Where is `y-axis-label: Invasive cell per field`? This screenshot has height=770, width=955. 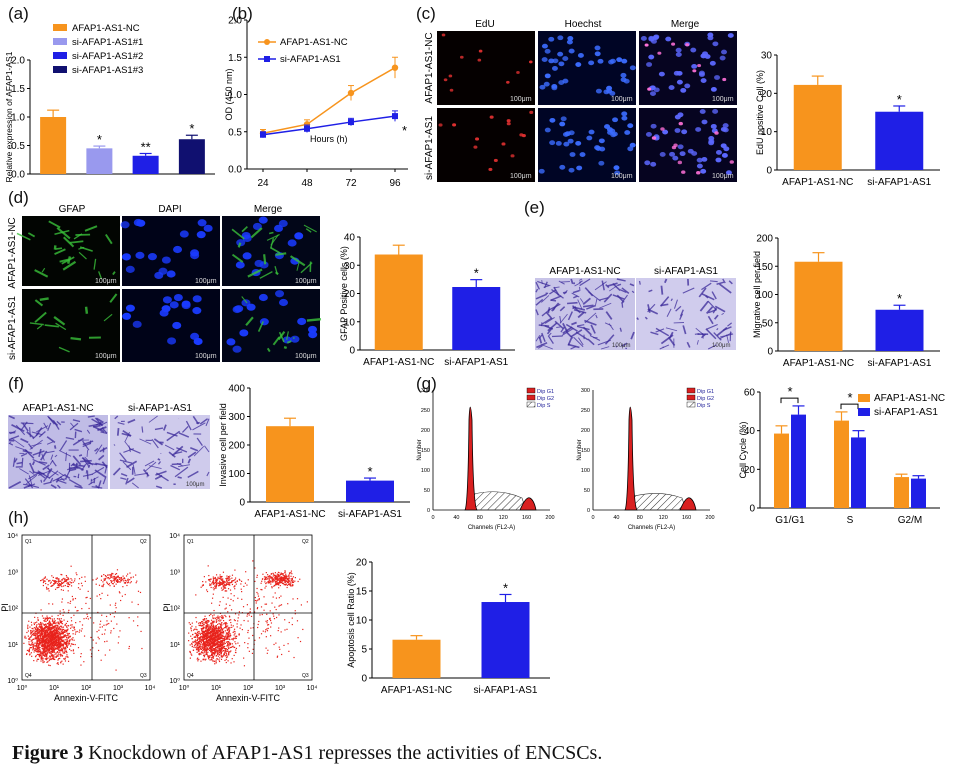
y-axis-label: Invasive cell per field is located at coordinates (223, 445).